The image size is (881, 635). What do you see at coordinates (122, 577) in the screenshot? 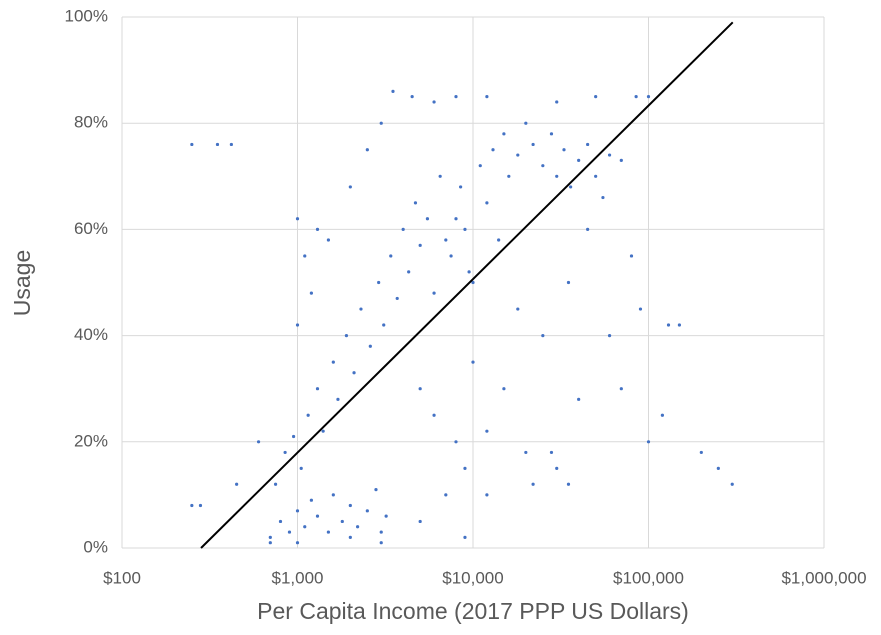
I see `x-tick-label: $100` at bounding box center [122, 577].